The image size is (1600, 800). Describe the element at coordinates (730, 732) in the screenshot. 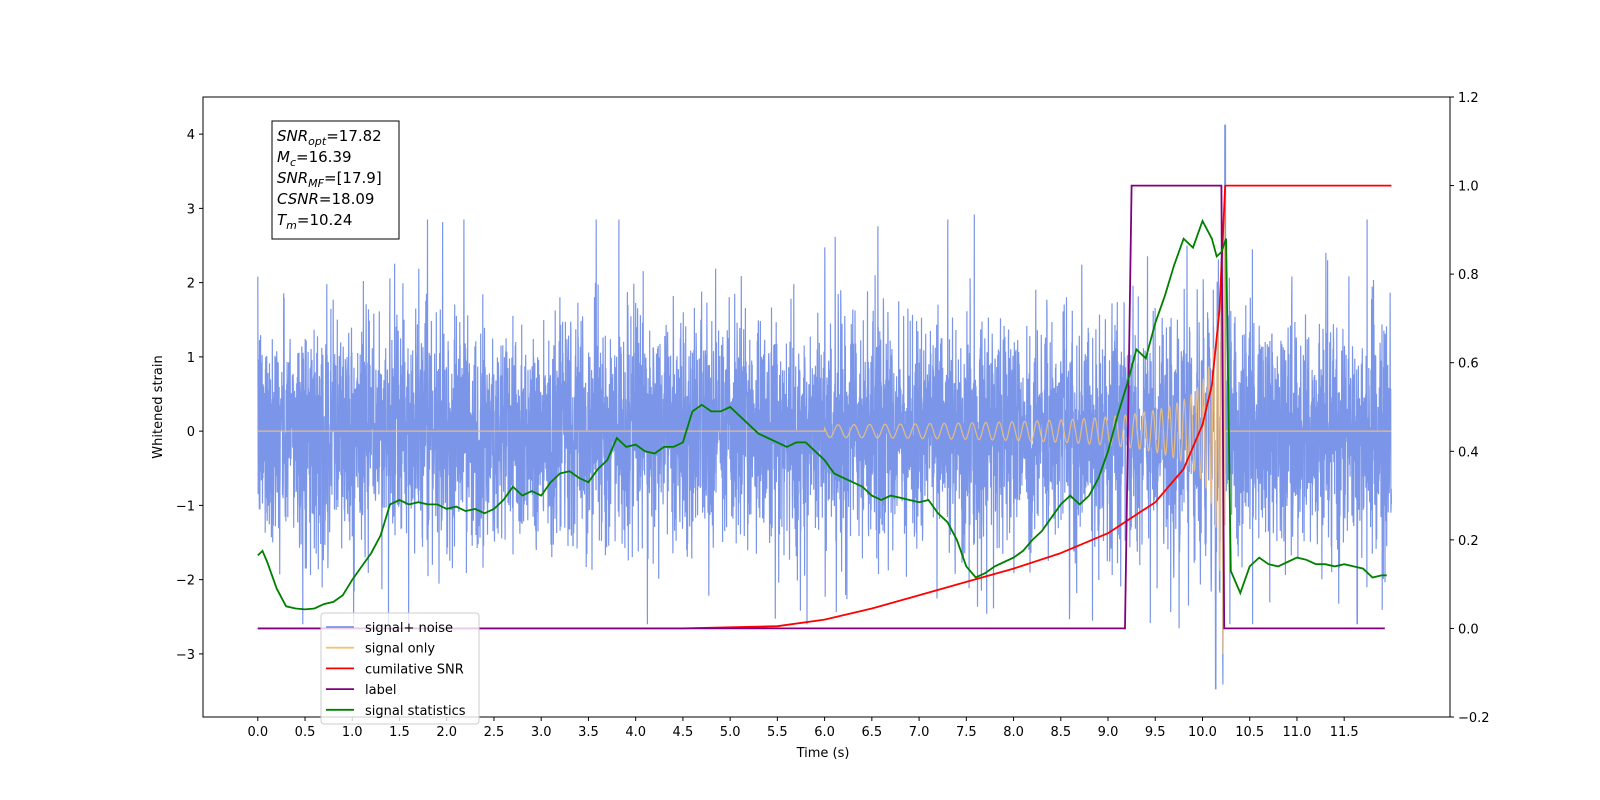

I see `x-tick-label: 5.0` at that location.